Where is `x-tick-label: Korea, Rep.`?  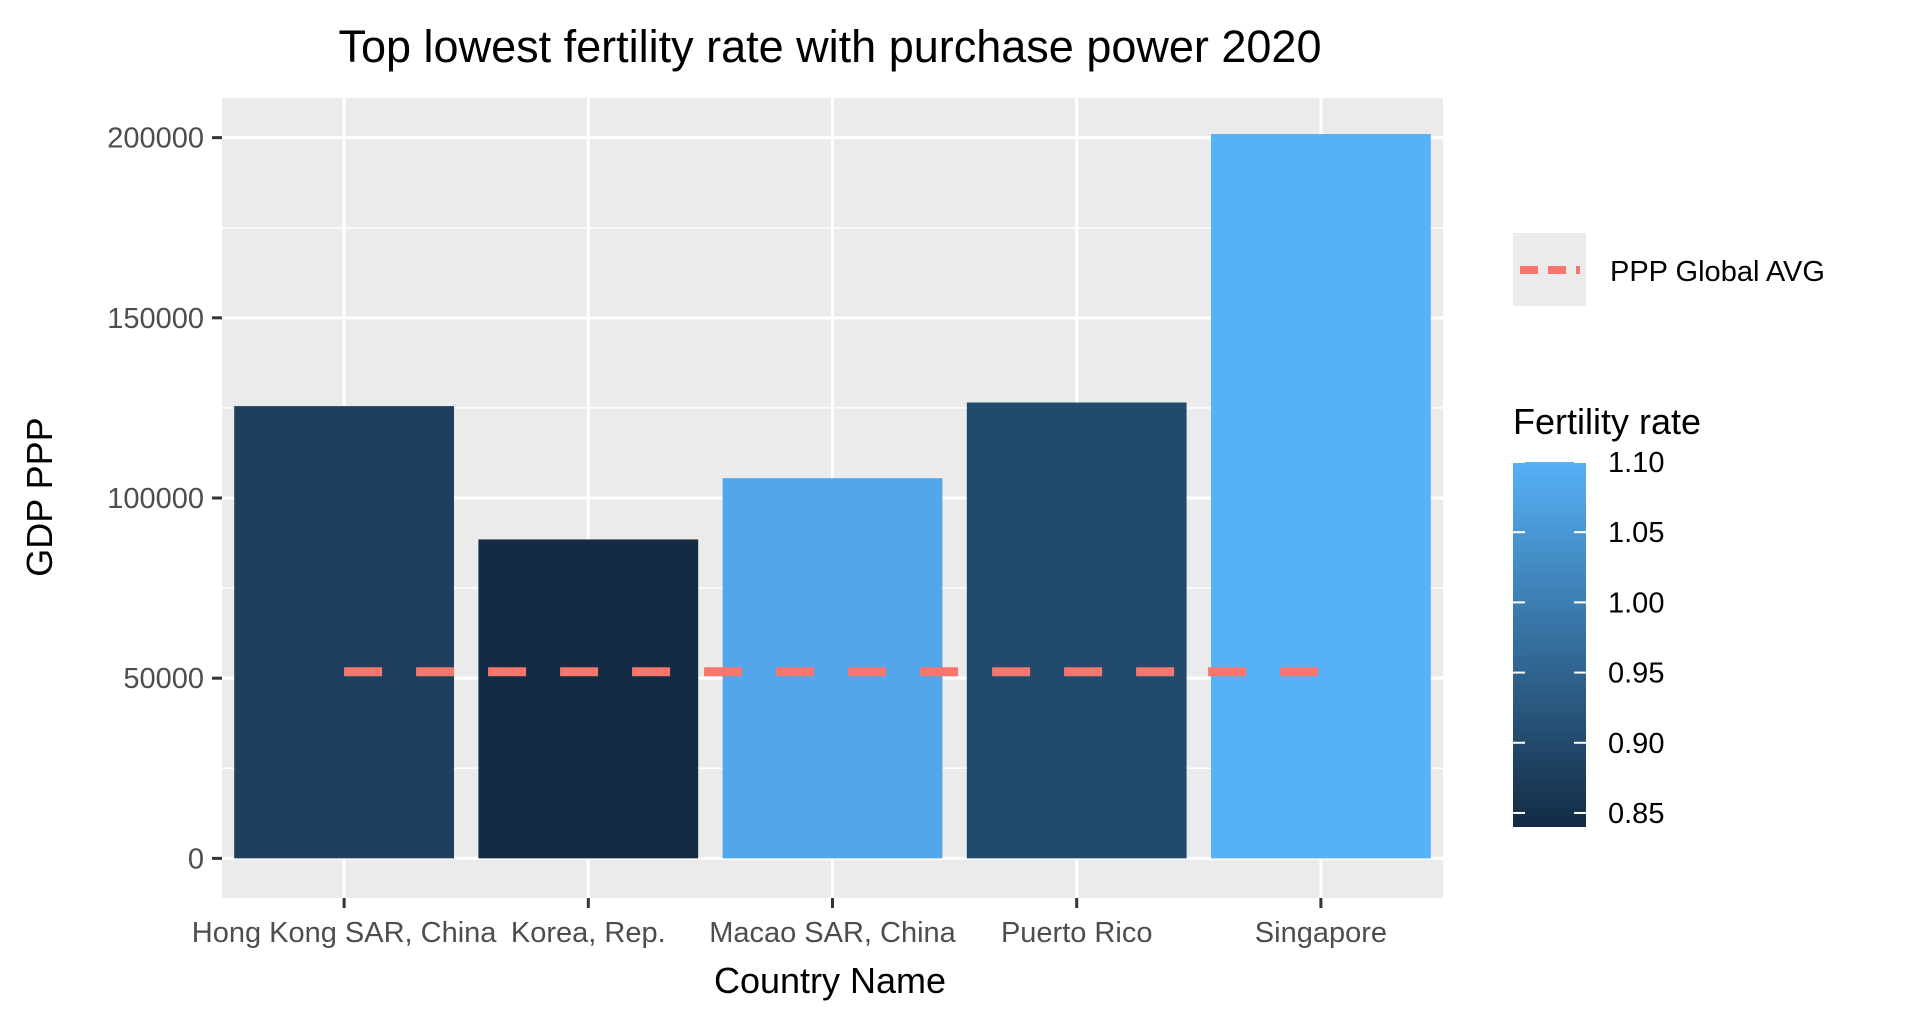 x-tick-label: Korea, Rep. is located at coordinates (588, 933).